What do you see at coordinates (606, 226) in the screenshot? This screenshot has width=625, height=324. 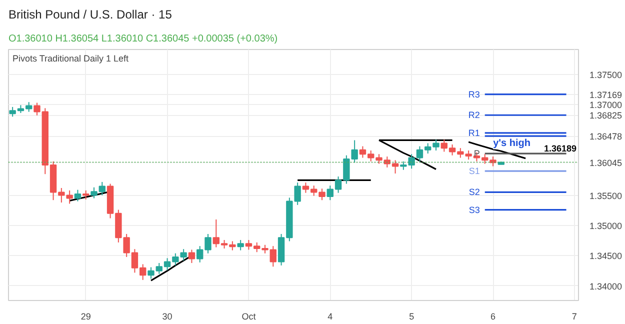 I see `y-tick-label: 1.35000` at bounding box center [606, 226].